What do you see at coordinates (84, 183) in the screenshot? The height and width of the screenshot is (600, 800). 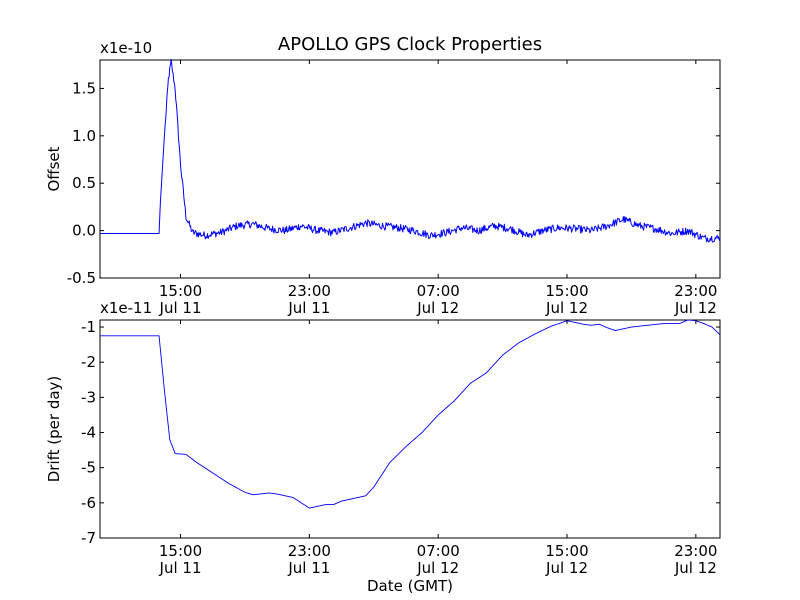 I see `y-tick-label: 0.5` at bounding box center [84, 183].